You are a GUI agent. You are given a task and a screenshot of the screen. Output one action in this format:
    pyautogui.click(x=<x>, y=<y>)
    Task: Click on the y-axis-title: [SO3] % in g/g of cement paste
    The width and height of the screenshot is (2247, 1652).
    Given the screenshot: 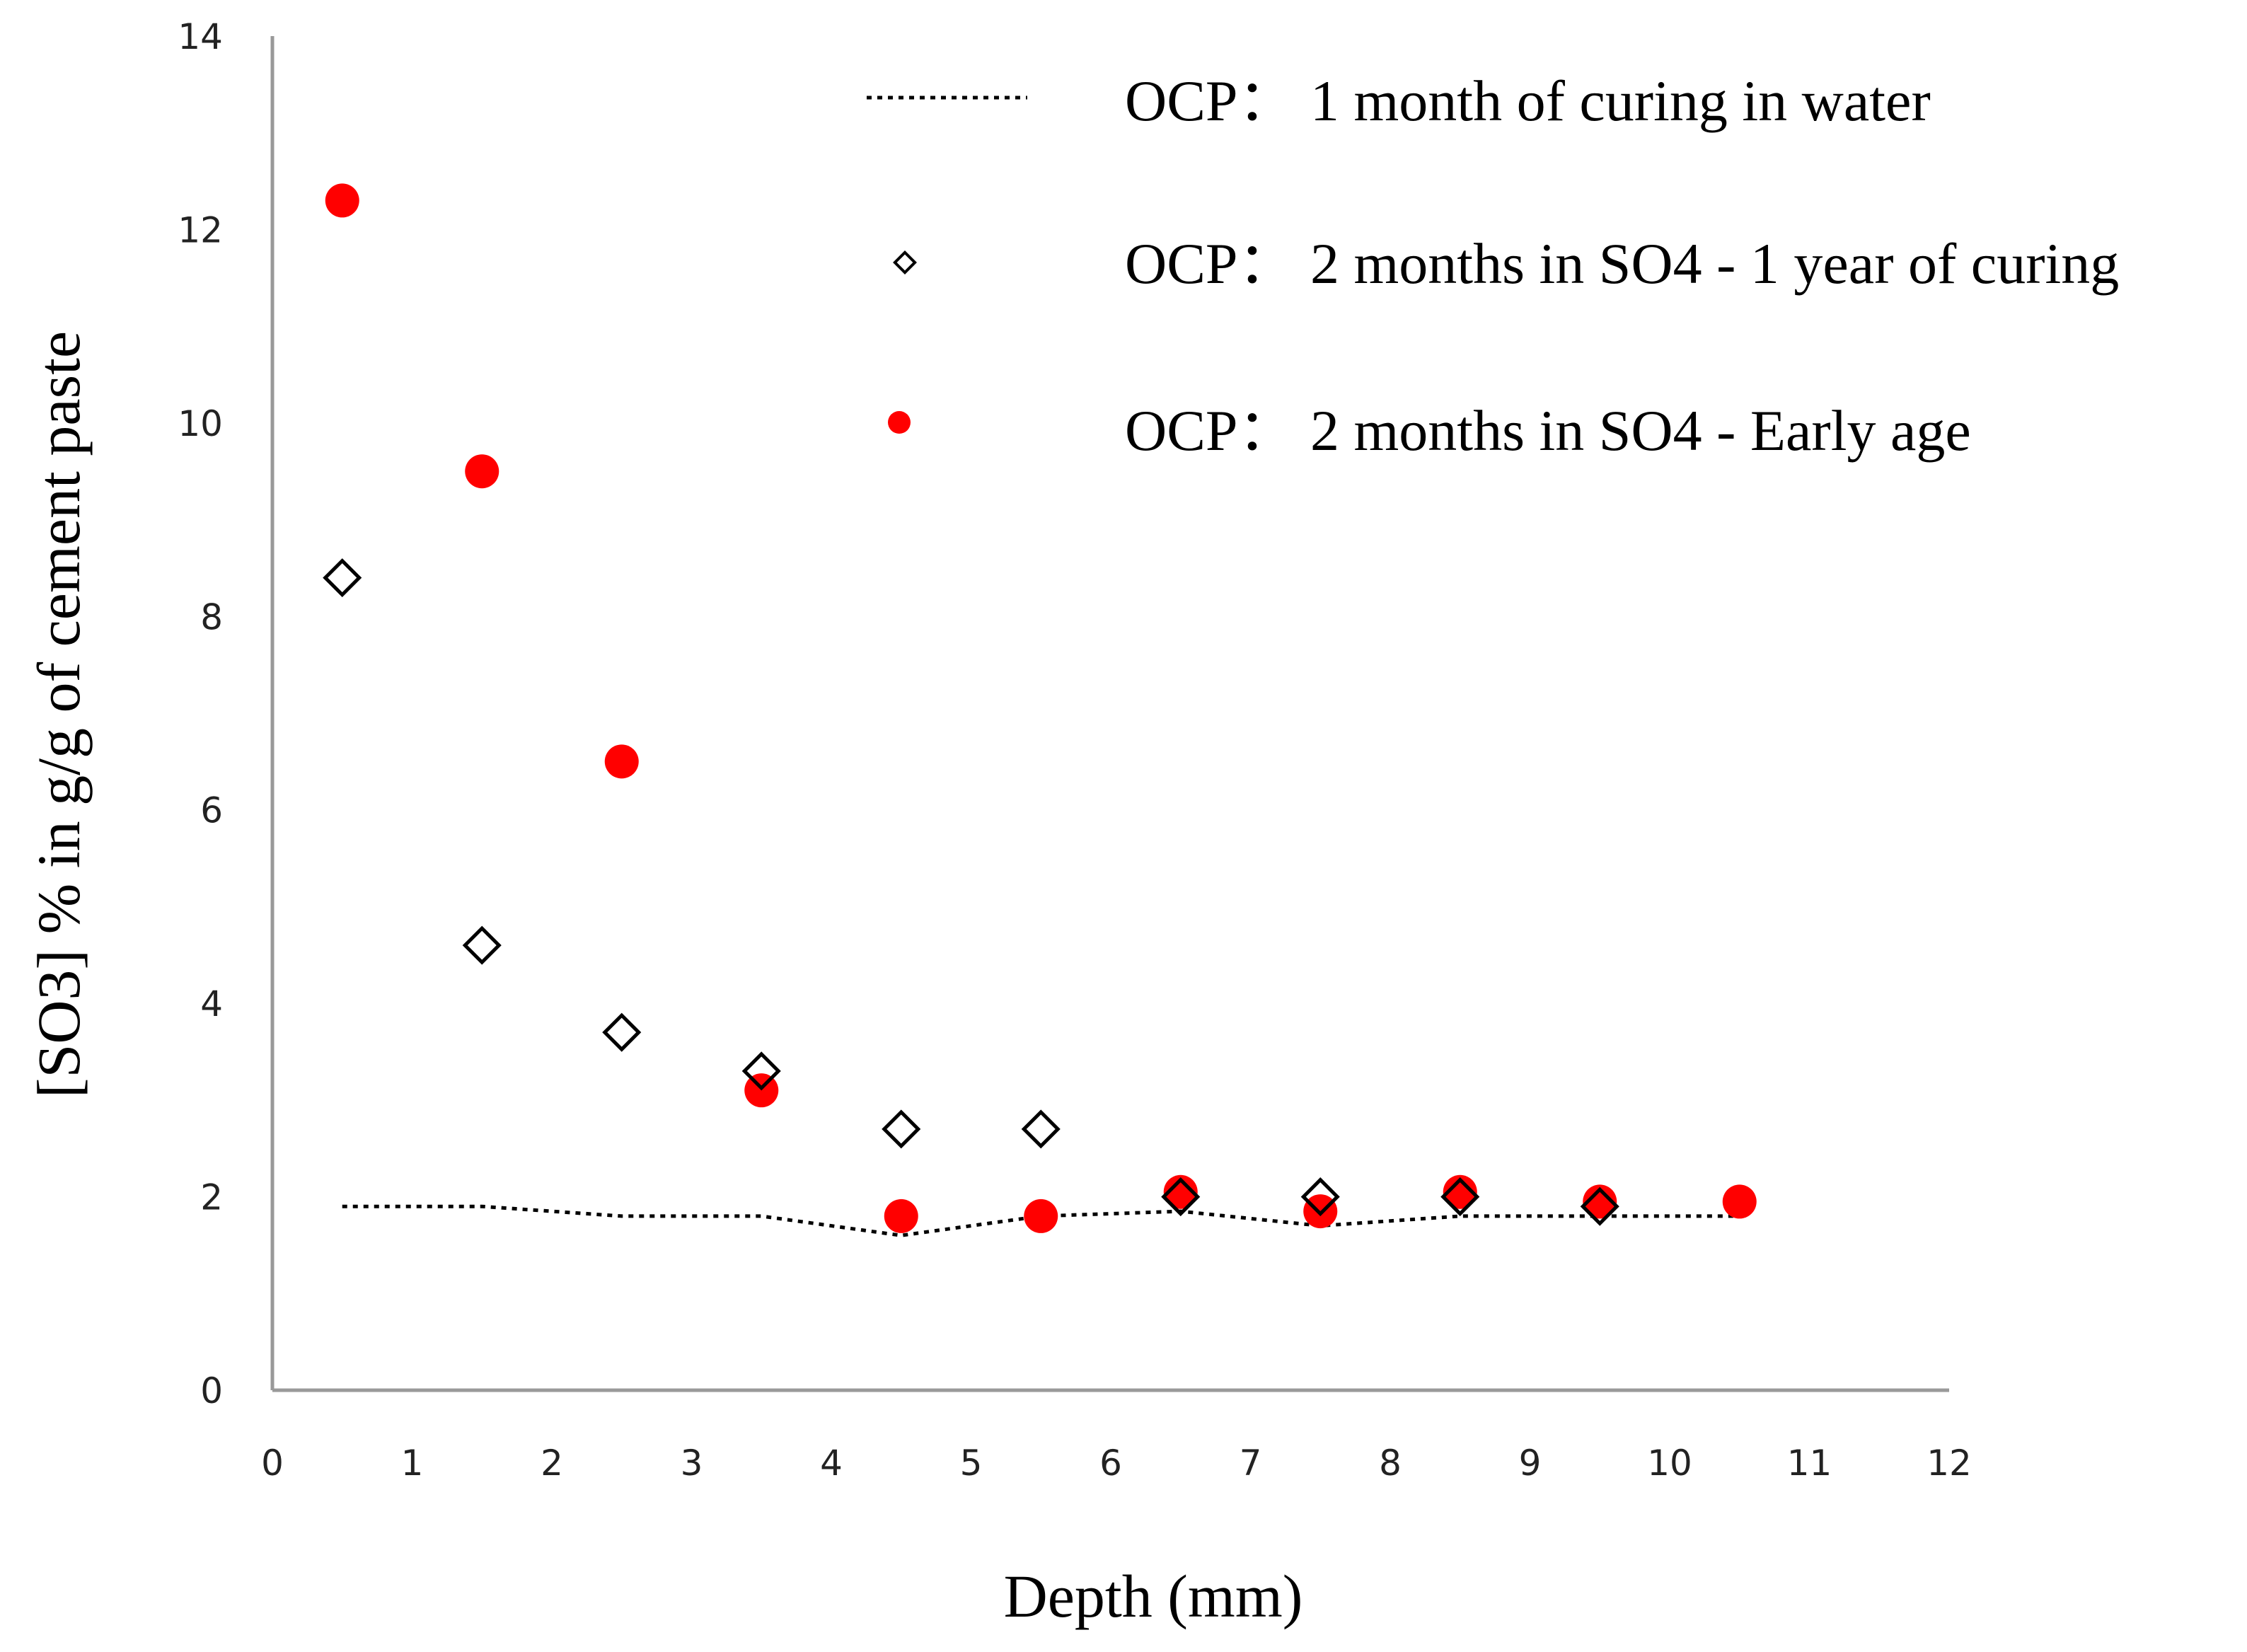 What is the action you would take?
    pyautogui.click(x=59, y=714)
    